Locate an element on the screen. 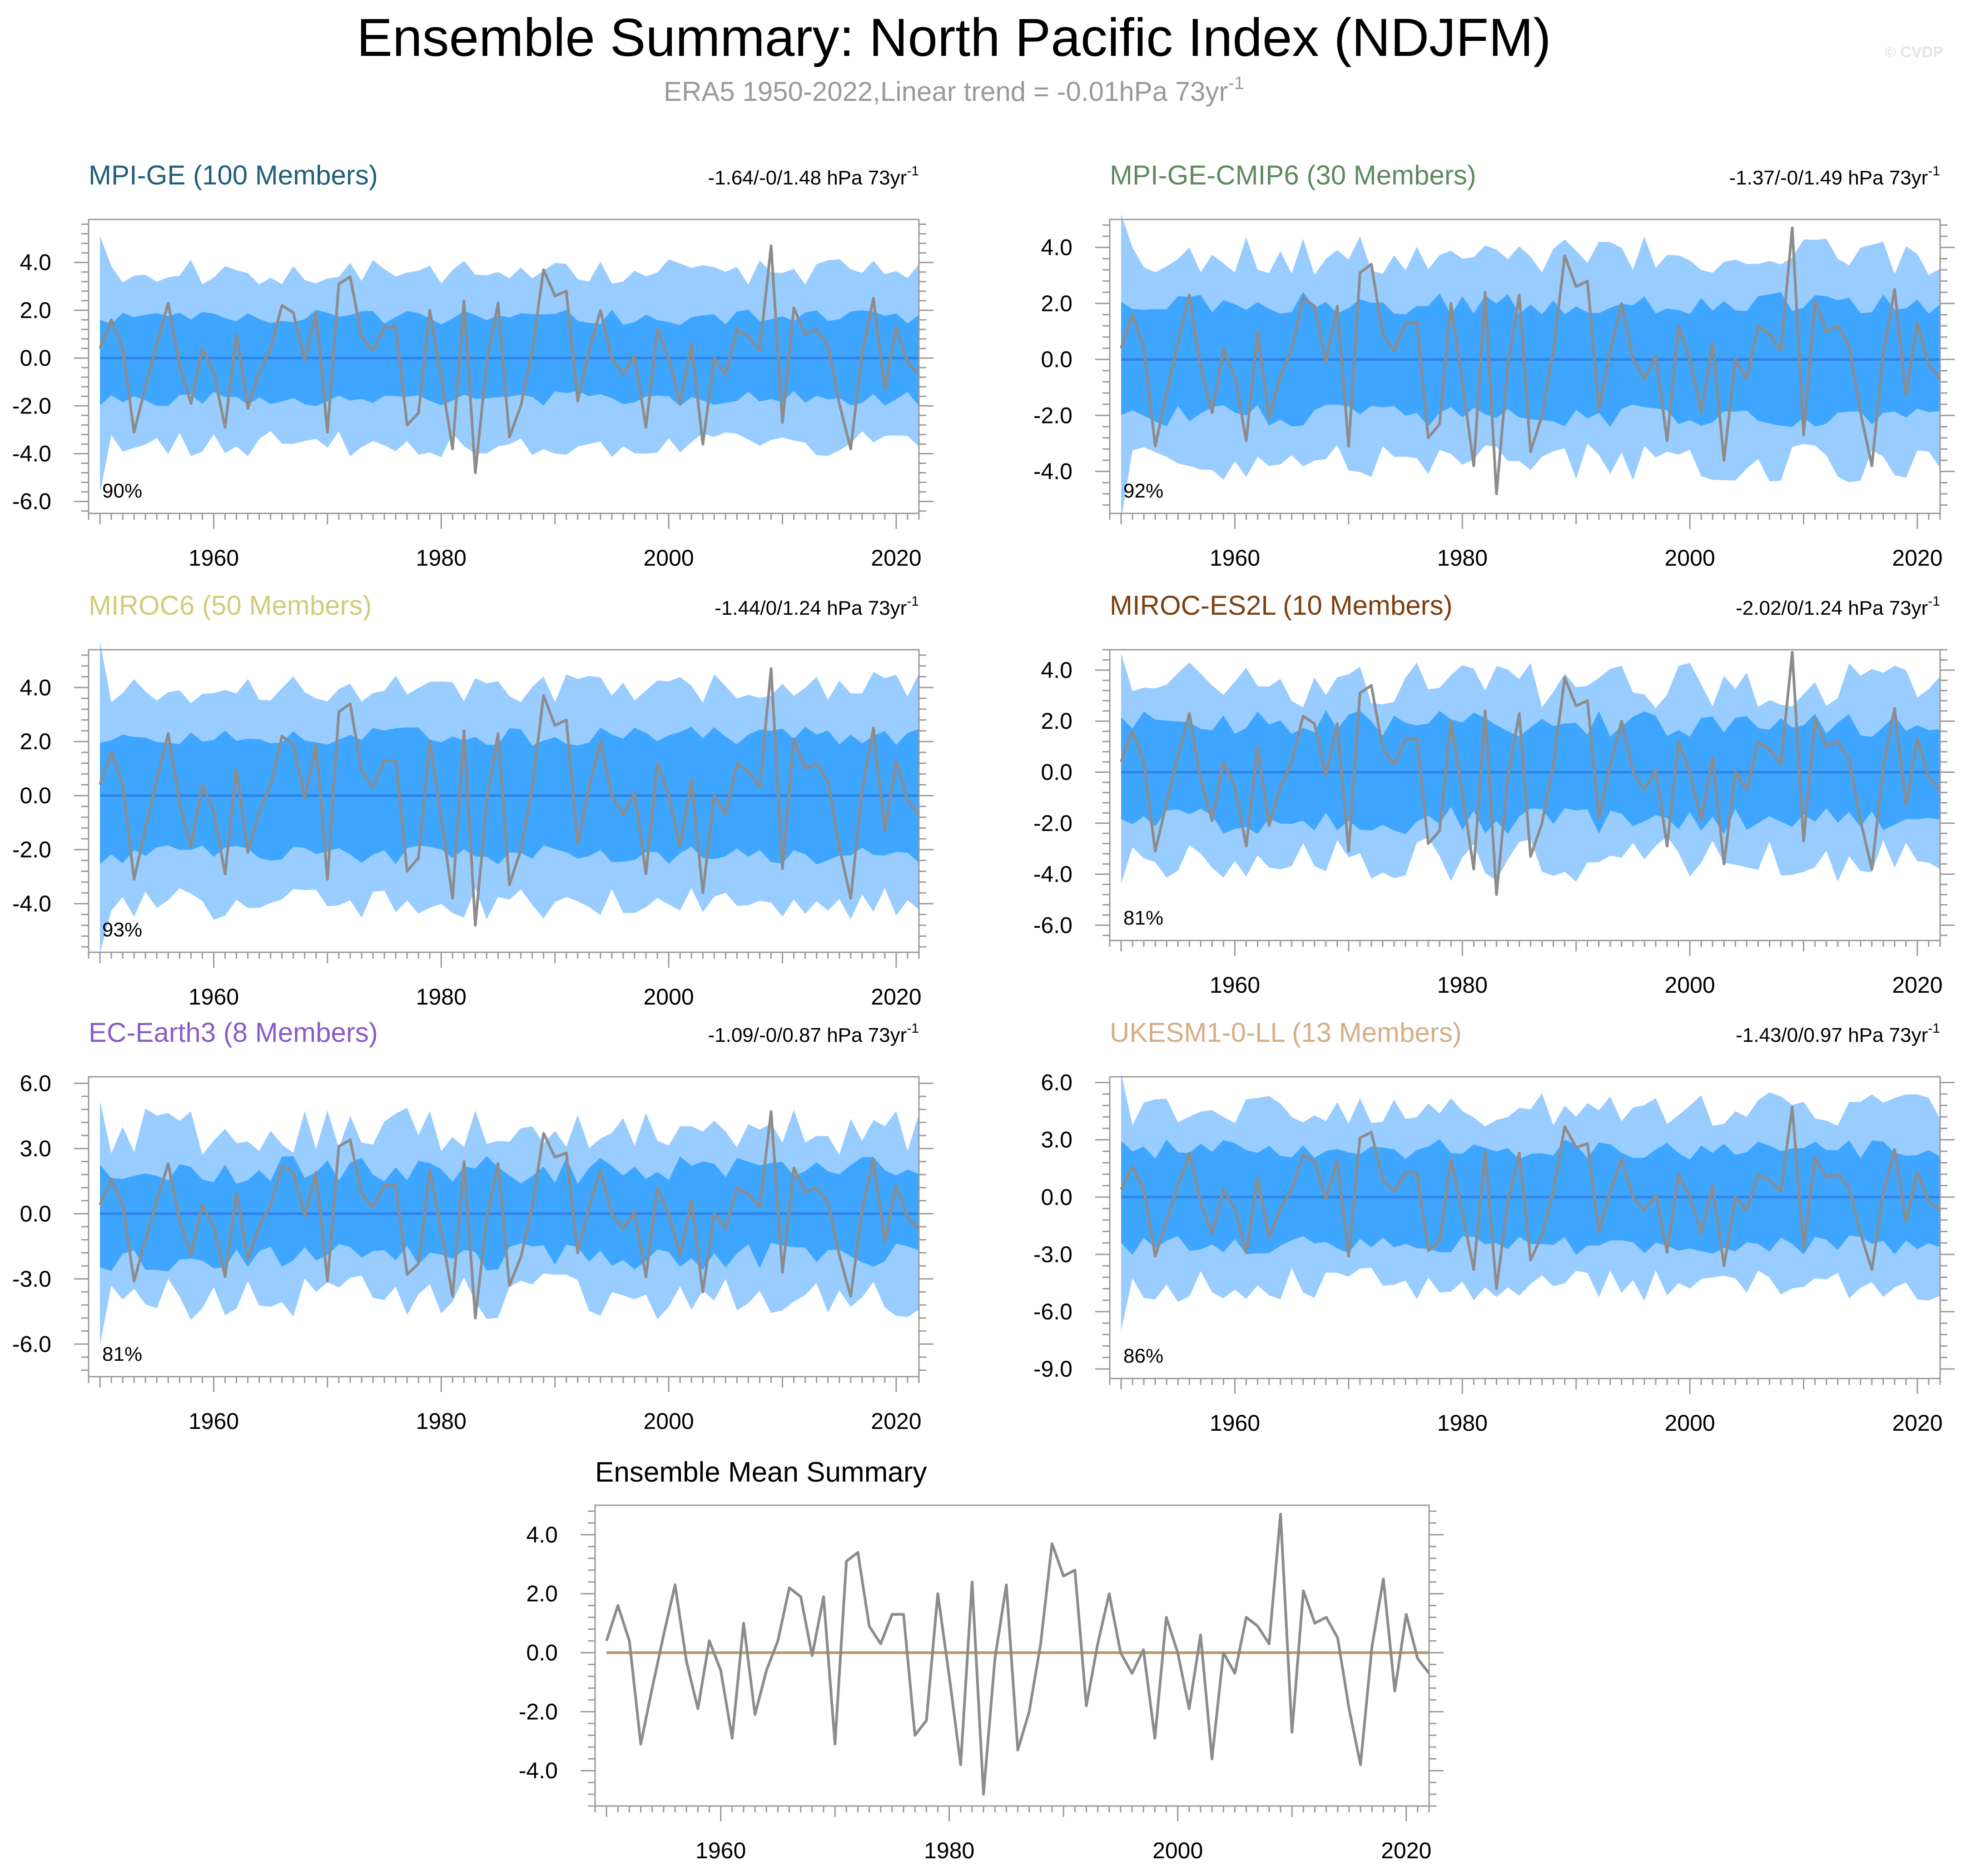  trend-label-main: -1.09/-0/0.87 hPa 73yr is located at coordinates (807, 1035).